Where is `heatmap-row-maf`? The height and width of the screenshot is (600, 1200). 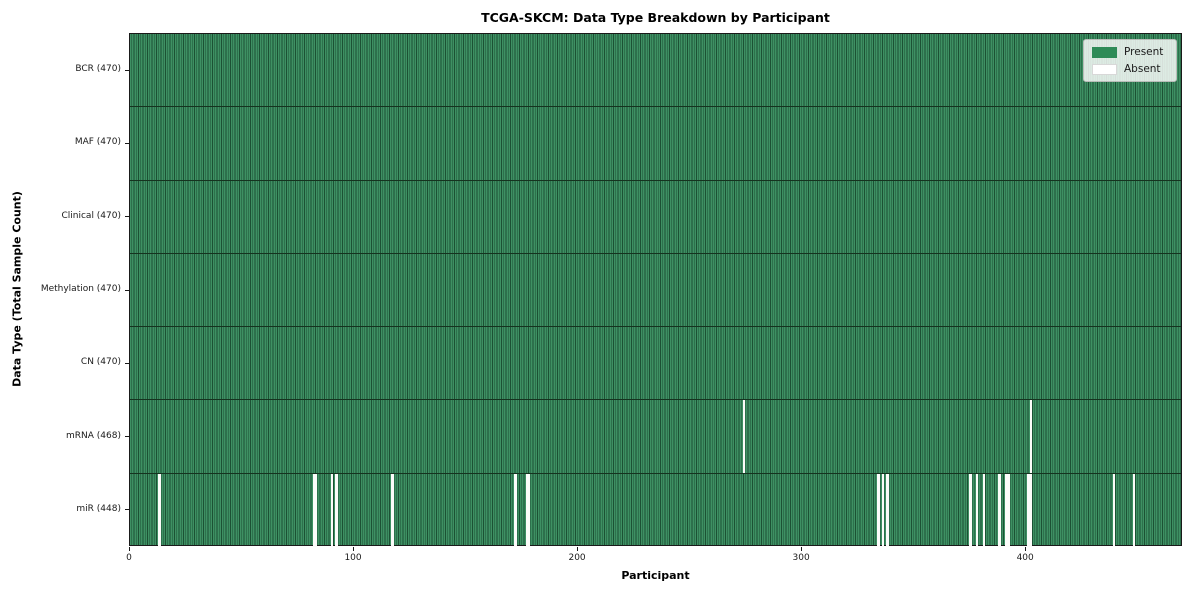 heatmap-row-maf is located at coordinates (655, 144).